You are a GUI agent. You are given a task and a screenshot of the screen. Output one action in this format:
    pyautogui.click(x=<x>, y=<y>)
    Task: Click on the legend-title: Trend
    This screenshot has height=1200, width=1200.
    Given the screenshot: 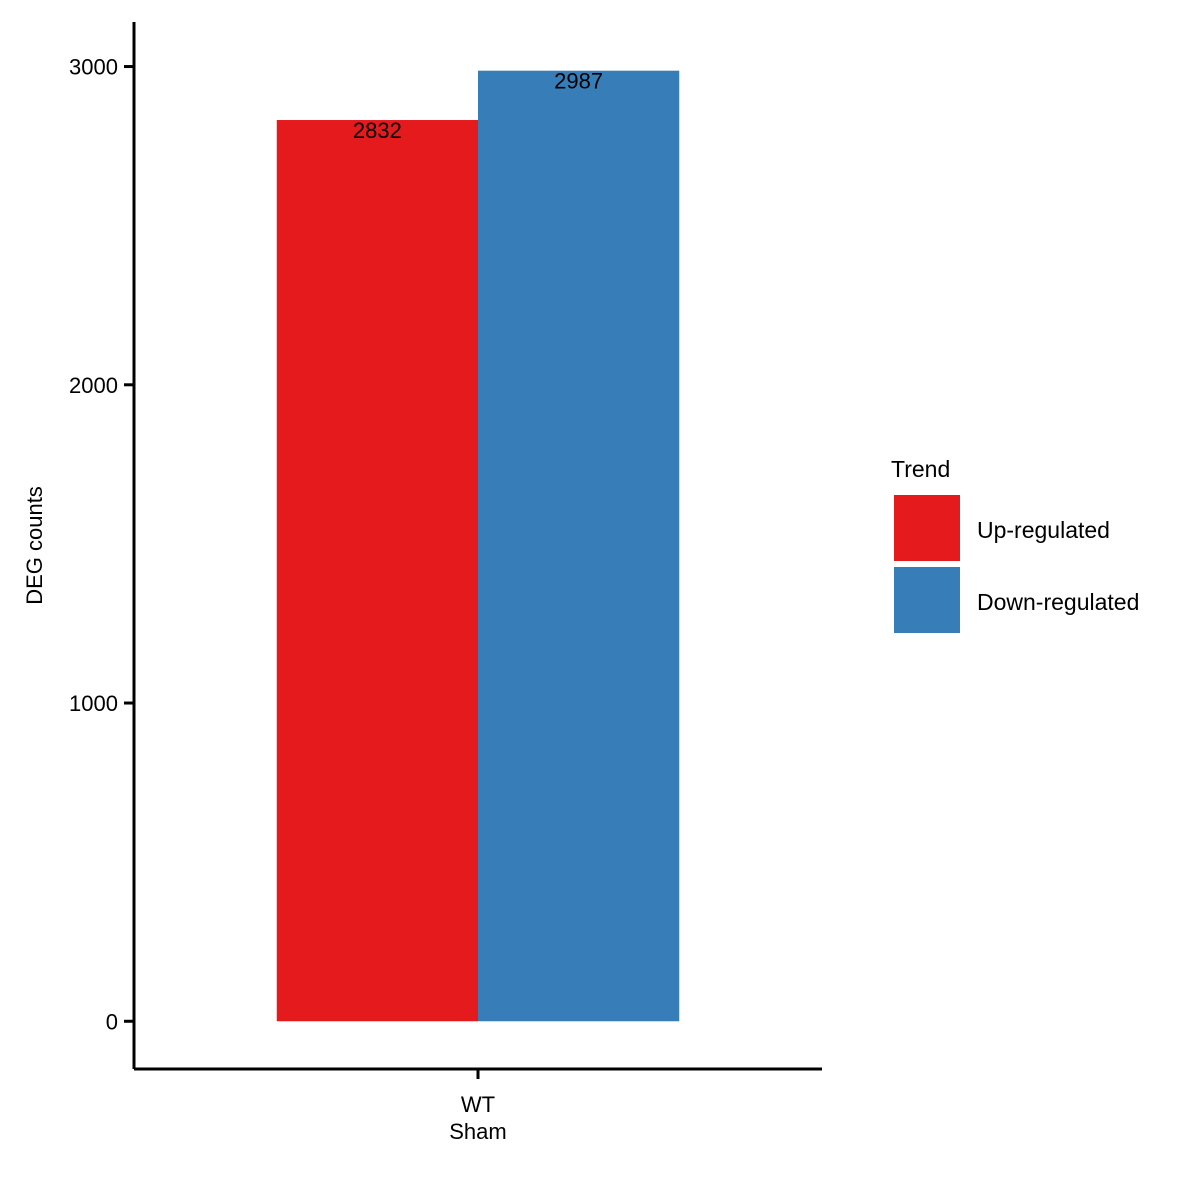 What is the action you would take?
    pyautogui.click(x=920, y=469)
    